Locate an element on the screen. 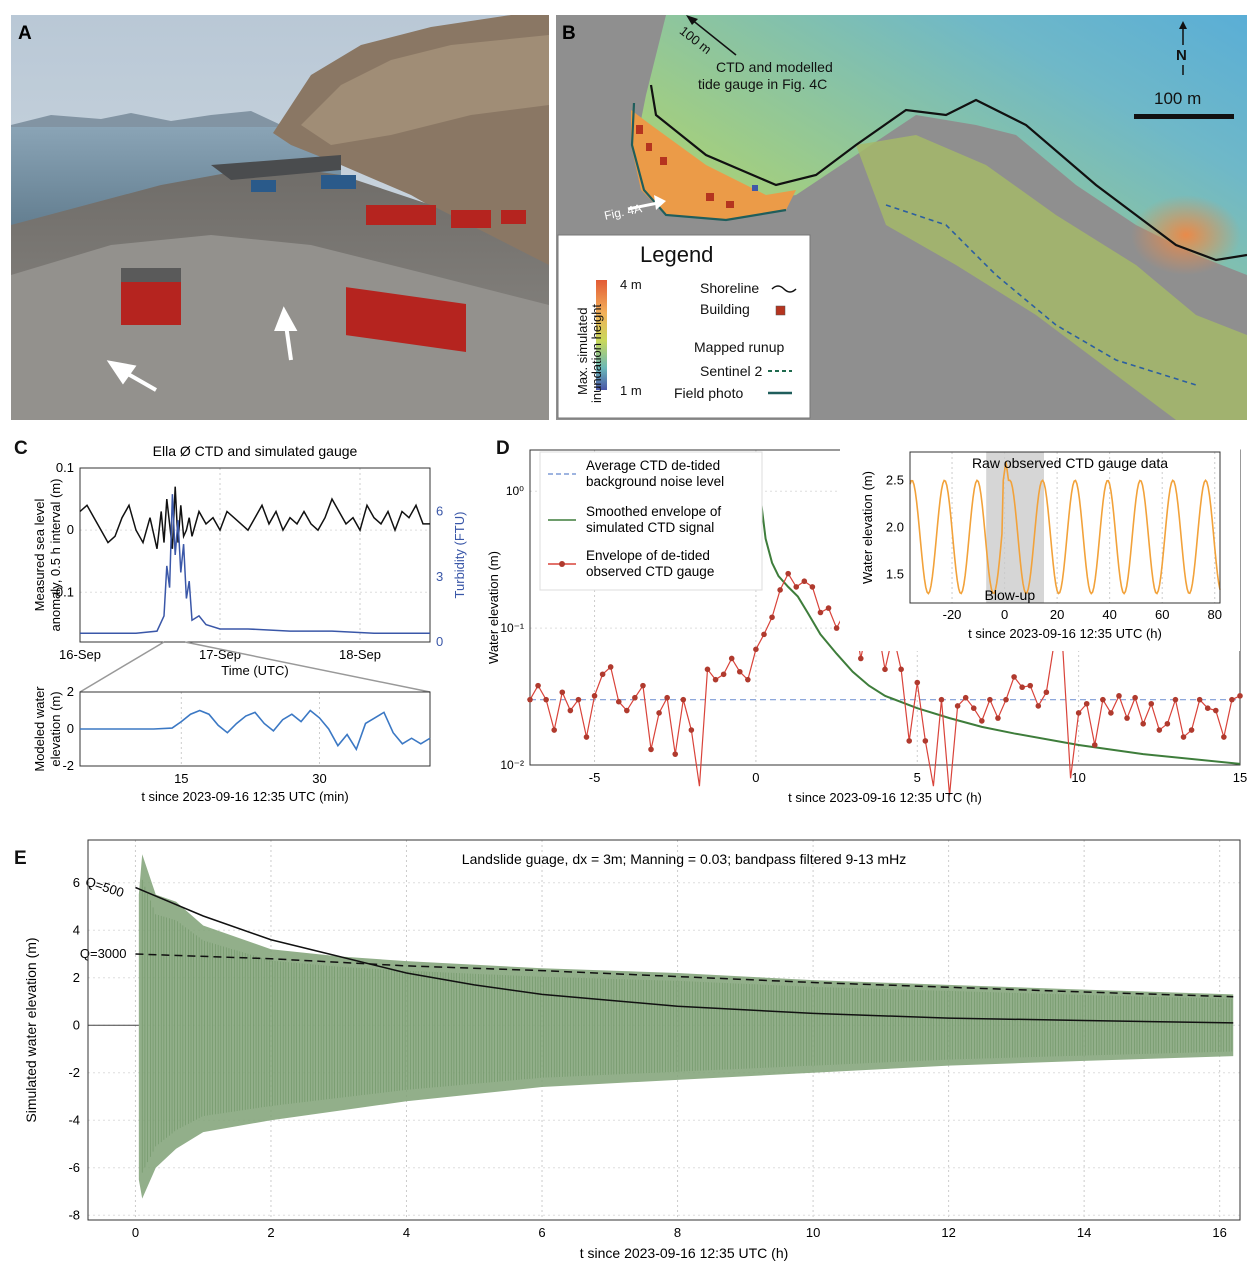 The width and height of the screenshot is (1258, 1278). chart-c2-ytick-label: -2 is located at coordinates (68, 765).